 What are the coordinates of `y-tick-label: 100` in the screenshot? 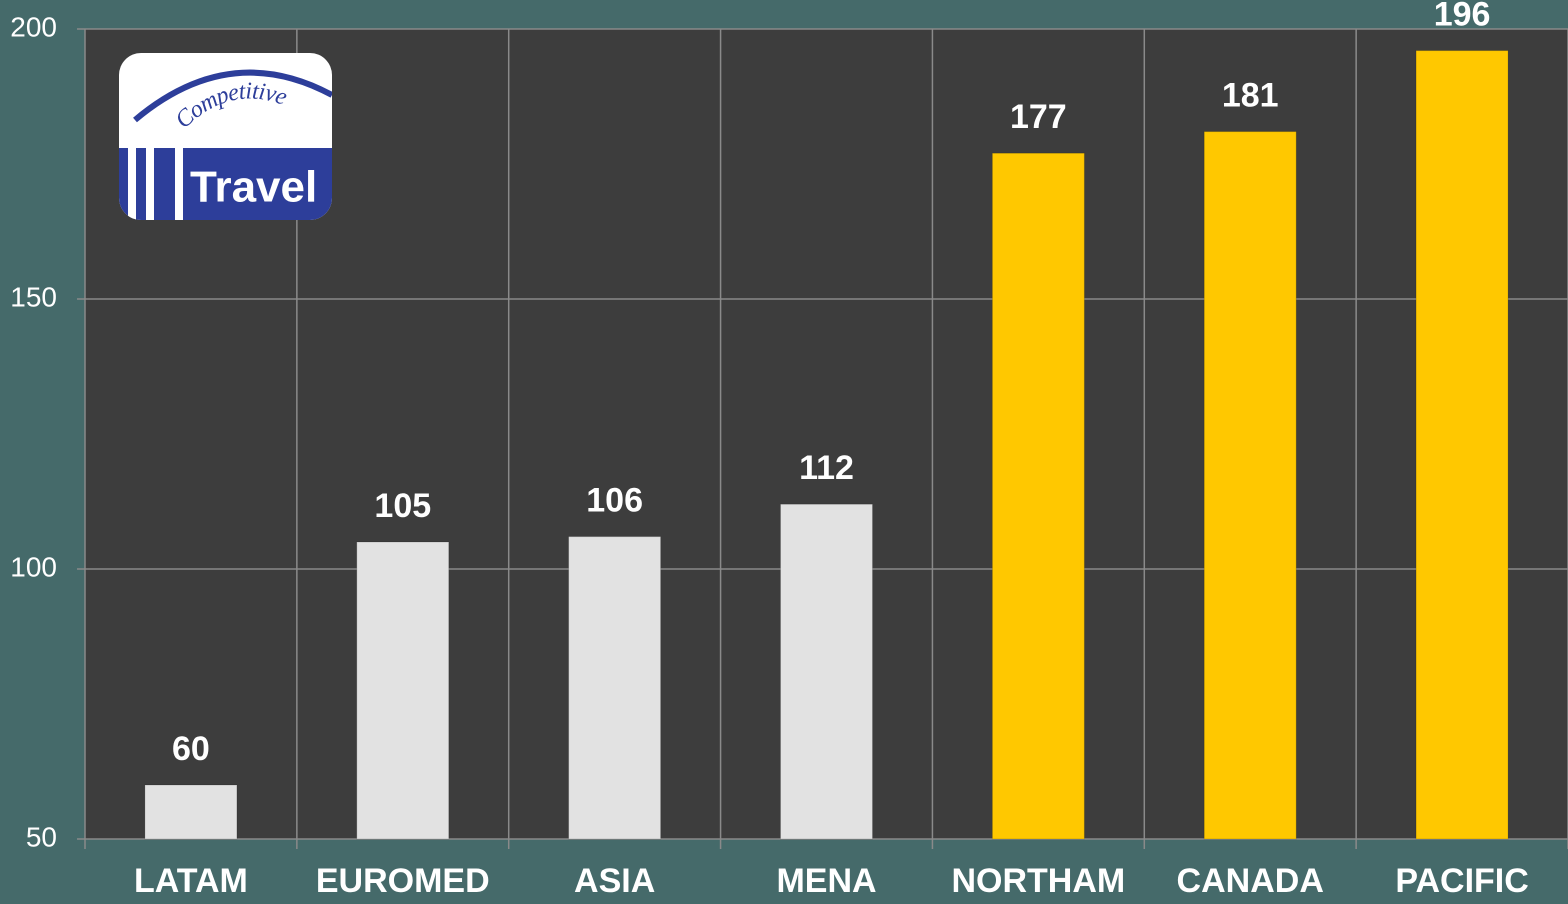 It's located at (33, 566).